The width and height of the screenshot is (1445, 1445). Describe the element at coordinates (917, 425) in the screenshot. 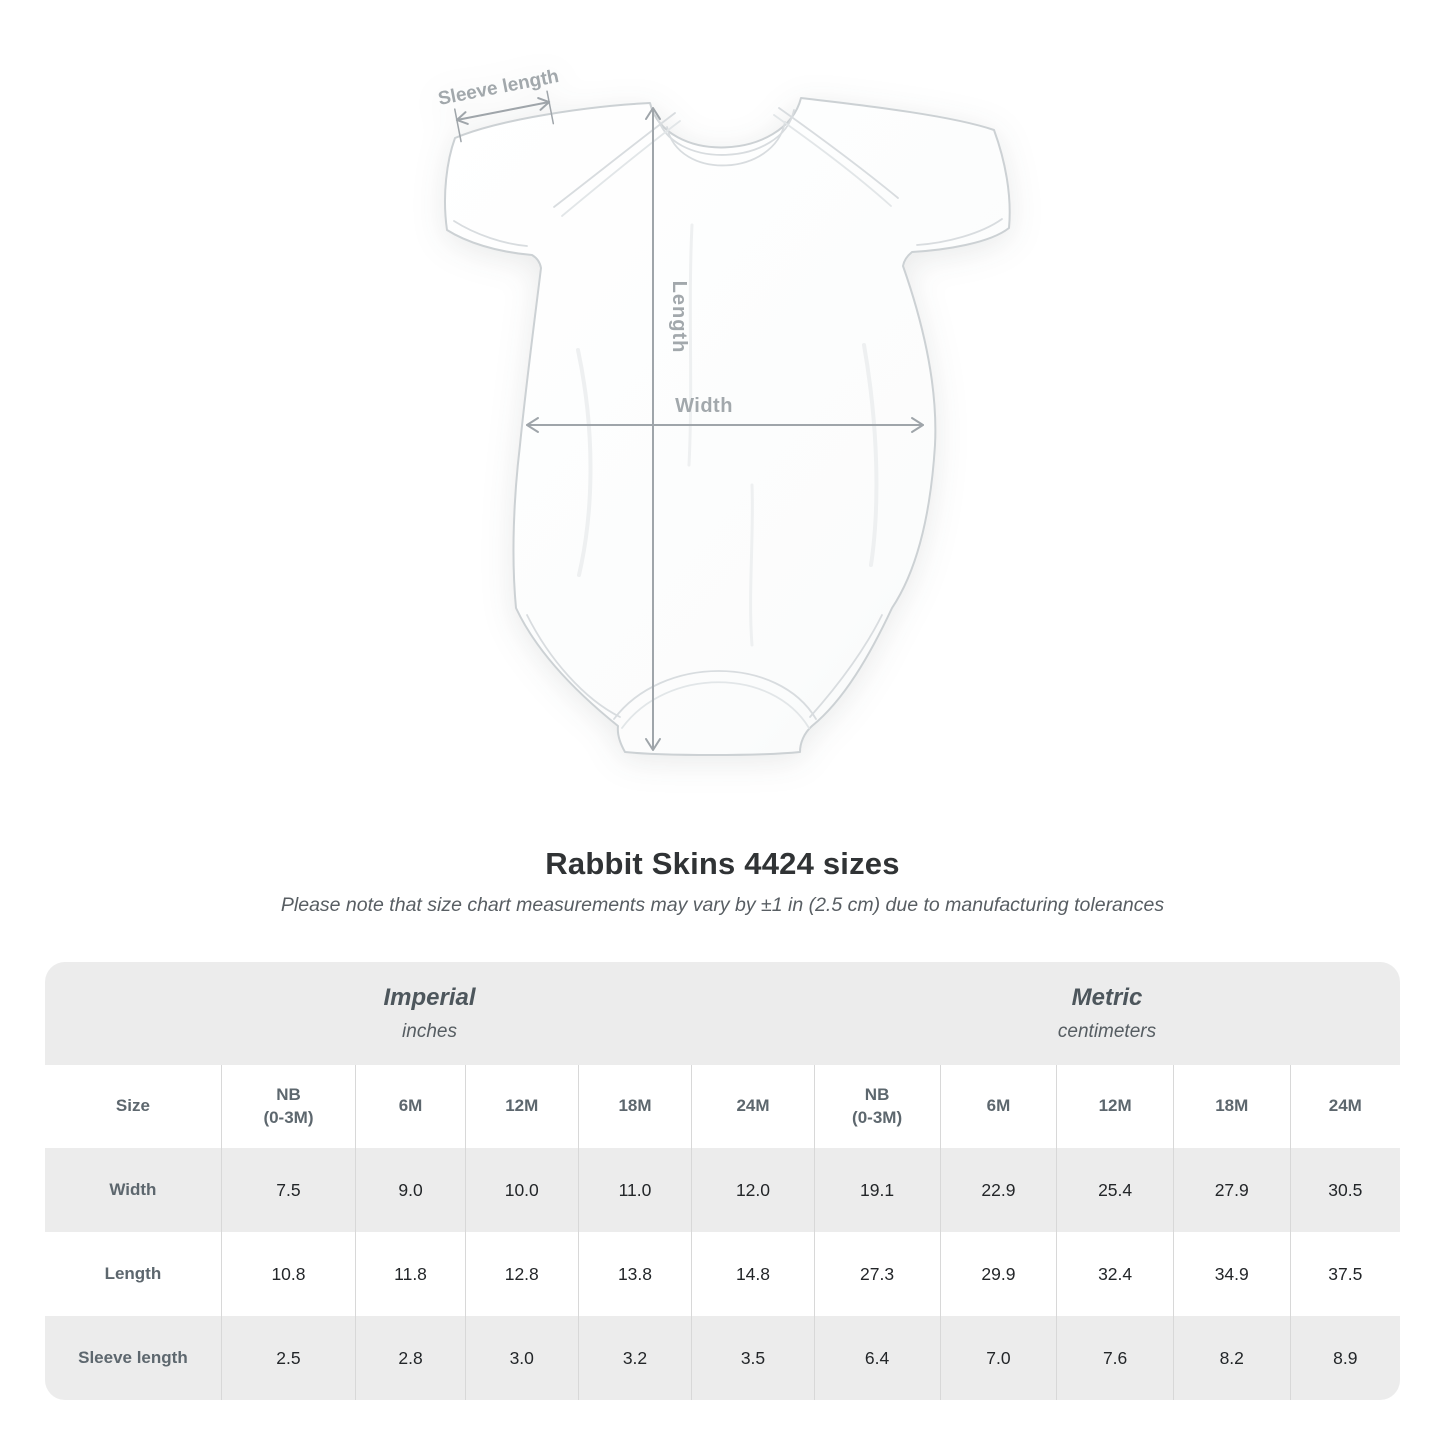

I see `arrowhead-right` at that location.